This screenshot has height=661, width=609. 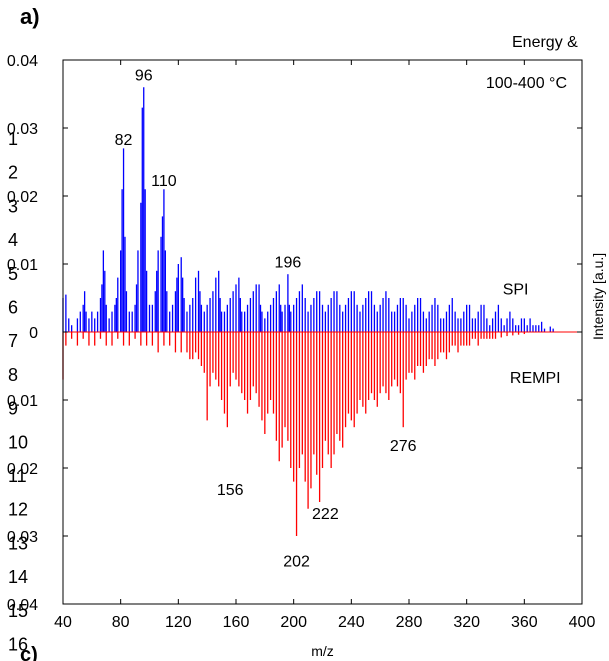 What do you see at coordinates (351, 622) in the screenshot?
I see `x-tick-label: 240` at bounding box center [351, 622].